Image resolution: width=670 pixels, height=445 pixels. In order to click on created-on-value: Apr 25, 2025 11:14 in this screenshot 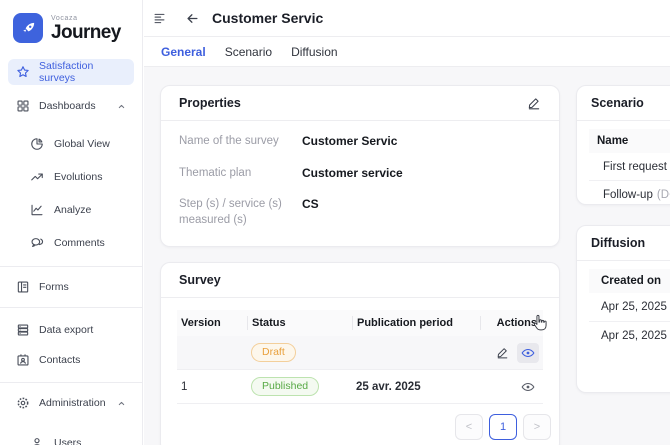, I will do `click(635, 336)`.